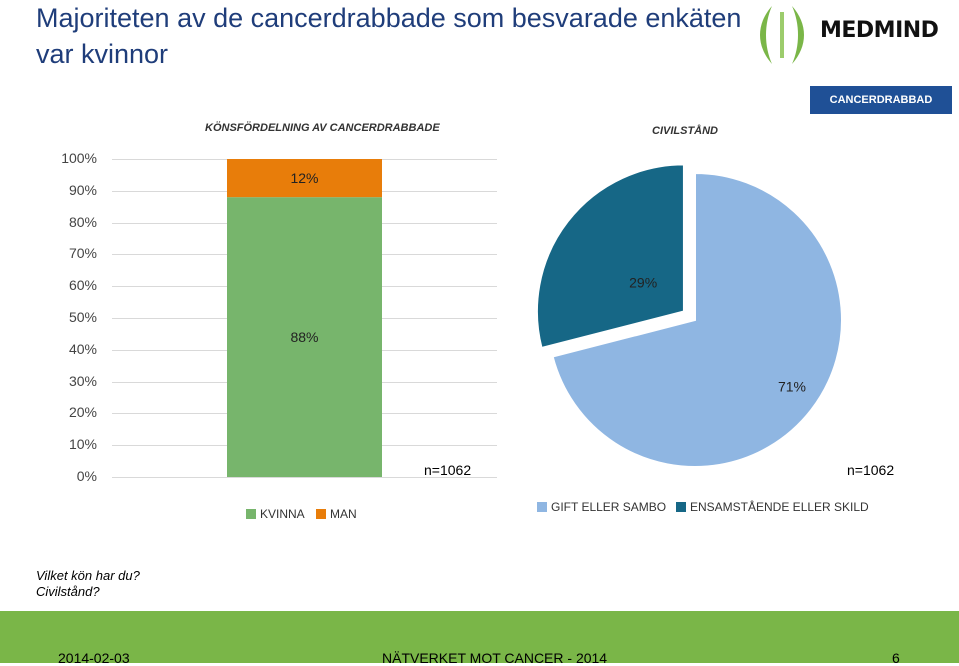 This screenshot has width=959, height=666. Describe the element at coordinates (871, 470) in the screenshot. I see `pie-n-label: n=1062` at that location.